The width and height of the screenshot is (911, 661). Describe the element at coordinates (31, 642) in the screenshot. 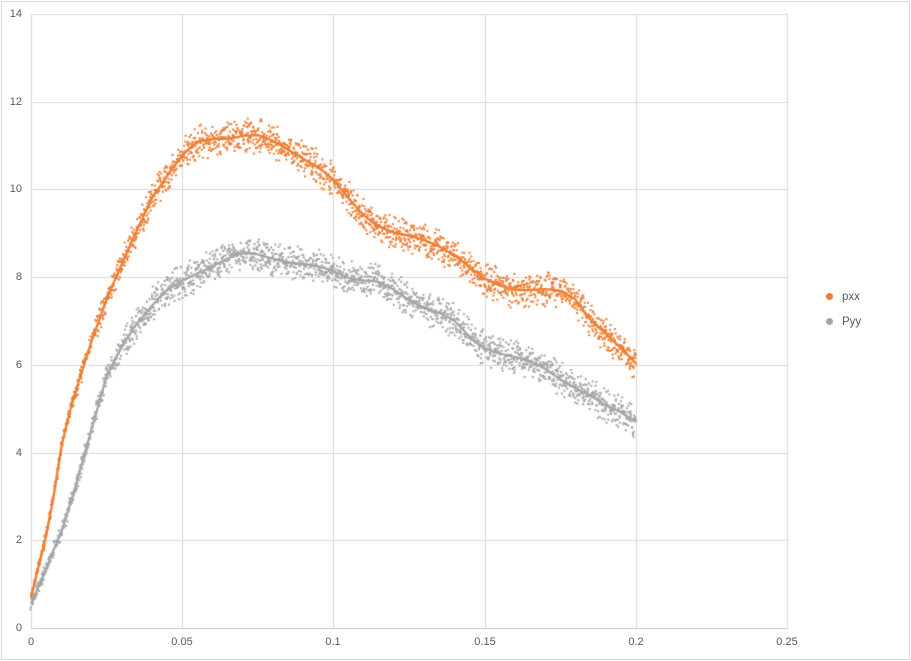

I see `x-tick-label: 0` at that location.